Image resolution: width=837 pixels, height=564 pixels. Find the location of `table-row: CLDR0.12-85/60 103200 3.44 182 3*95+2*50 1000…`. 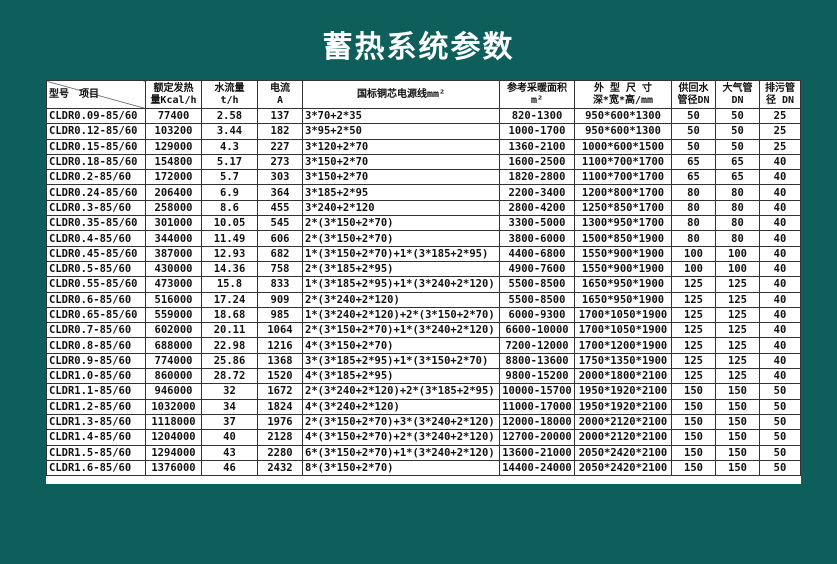

table-row: CLDR0.12-85/60 103200 3.44 182 3*95+2*50 1000… is located at coordinates (423, 131).